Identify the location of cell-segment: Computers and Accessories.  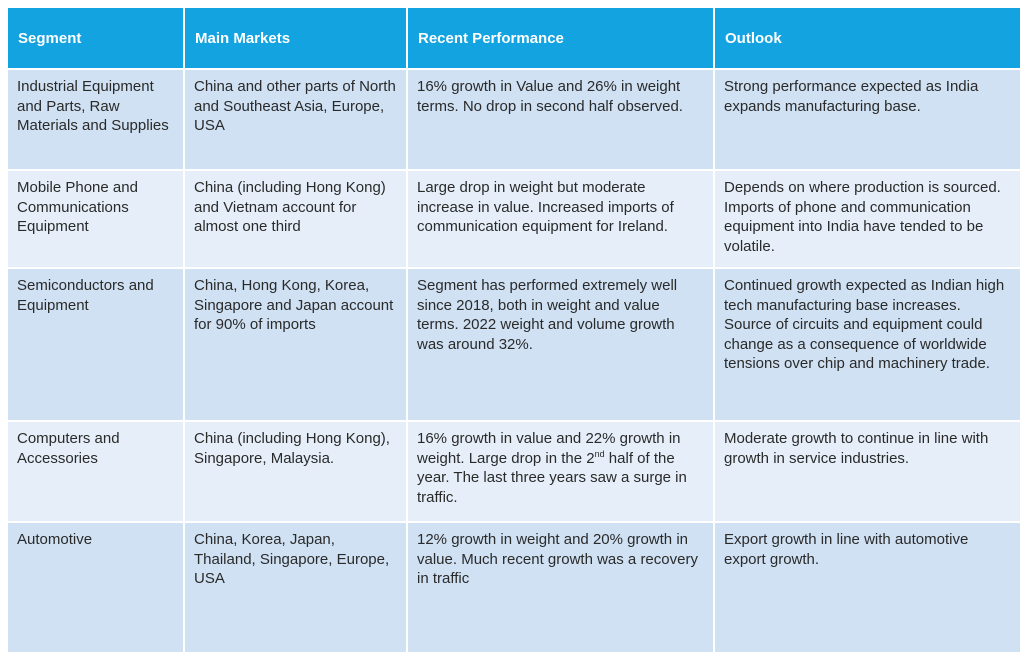
(95, 471).